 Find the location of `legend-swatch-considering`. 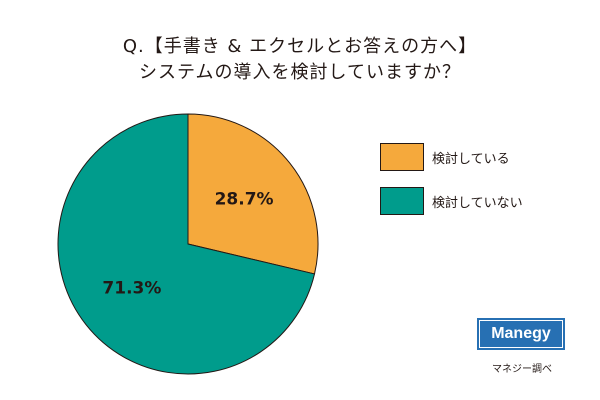

legend-swatch-considering is located at coordinates (402, 157).